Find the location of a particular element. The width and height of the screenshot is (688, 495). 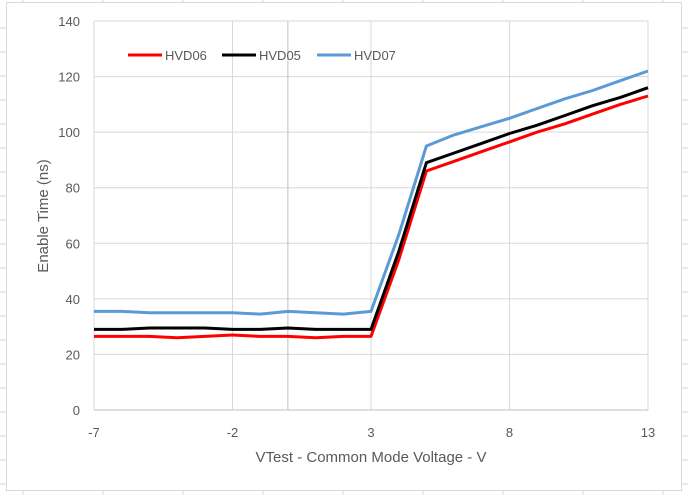

y-axis-tick-labels: 0 20 40 60 80 100 120 140 is located at coordinates (69, 216).